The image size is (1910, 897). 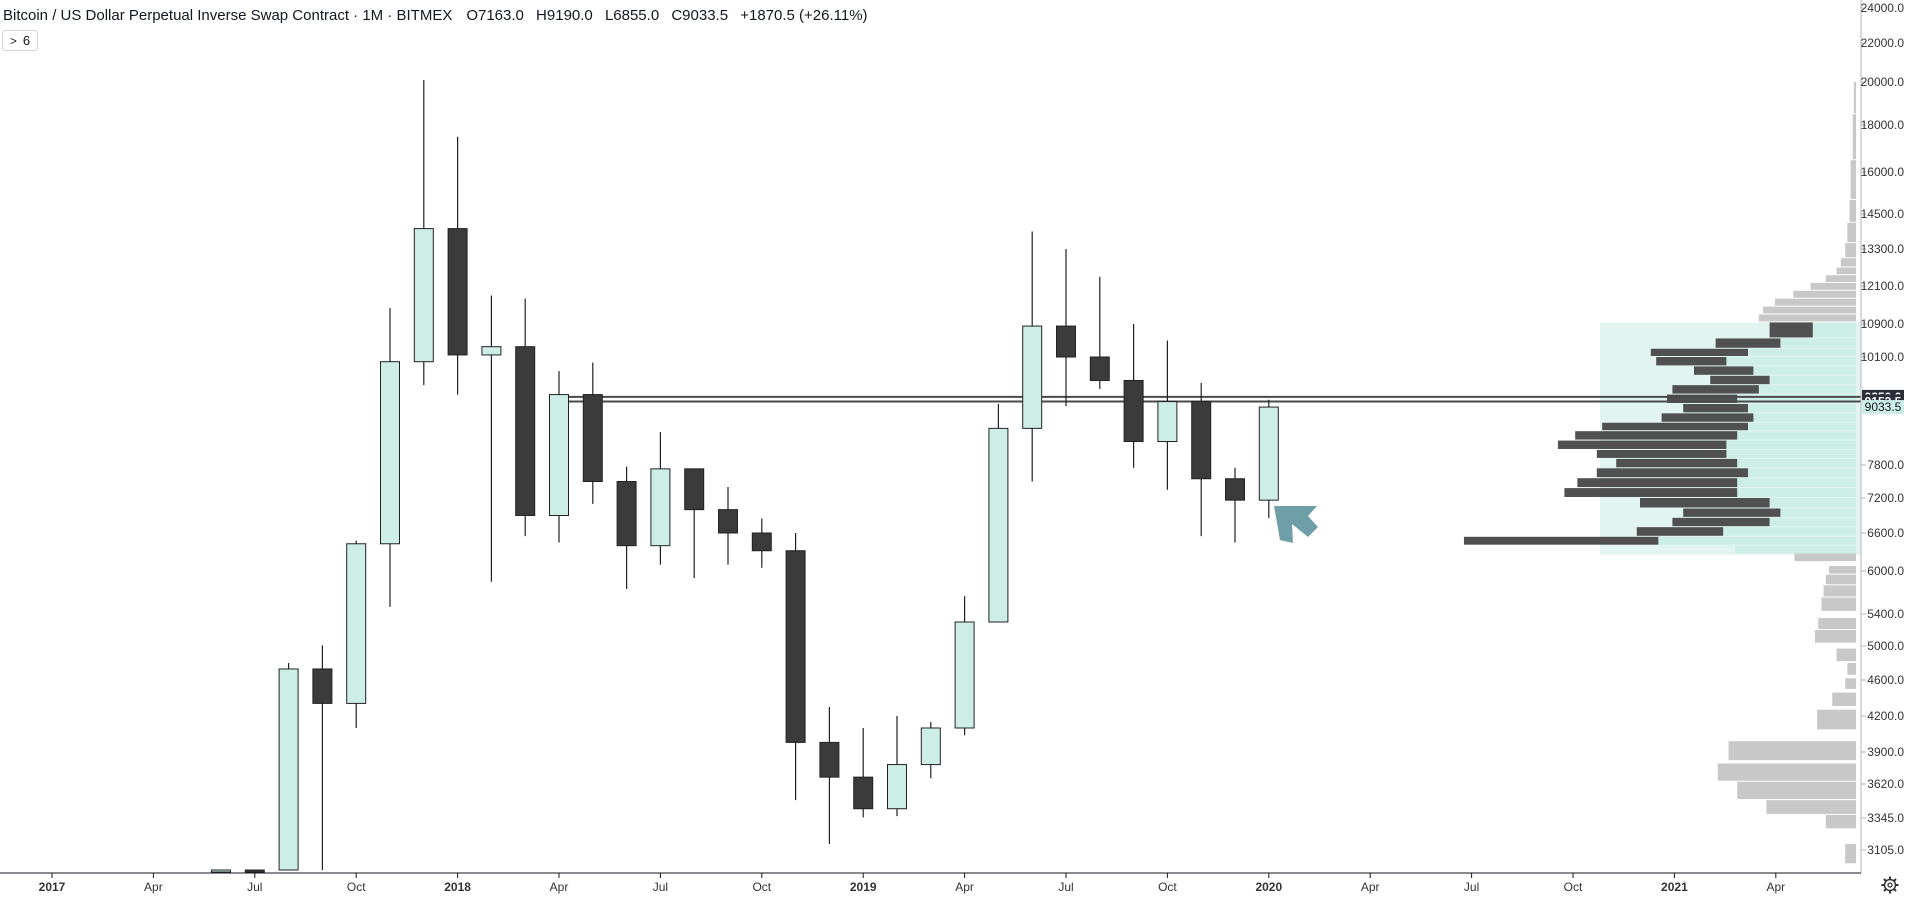 What do you see at coordinates (1885, 784) in the screenshot?
I see `price-tick-label: 3620.0` at bounding box center [1885, 784].